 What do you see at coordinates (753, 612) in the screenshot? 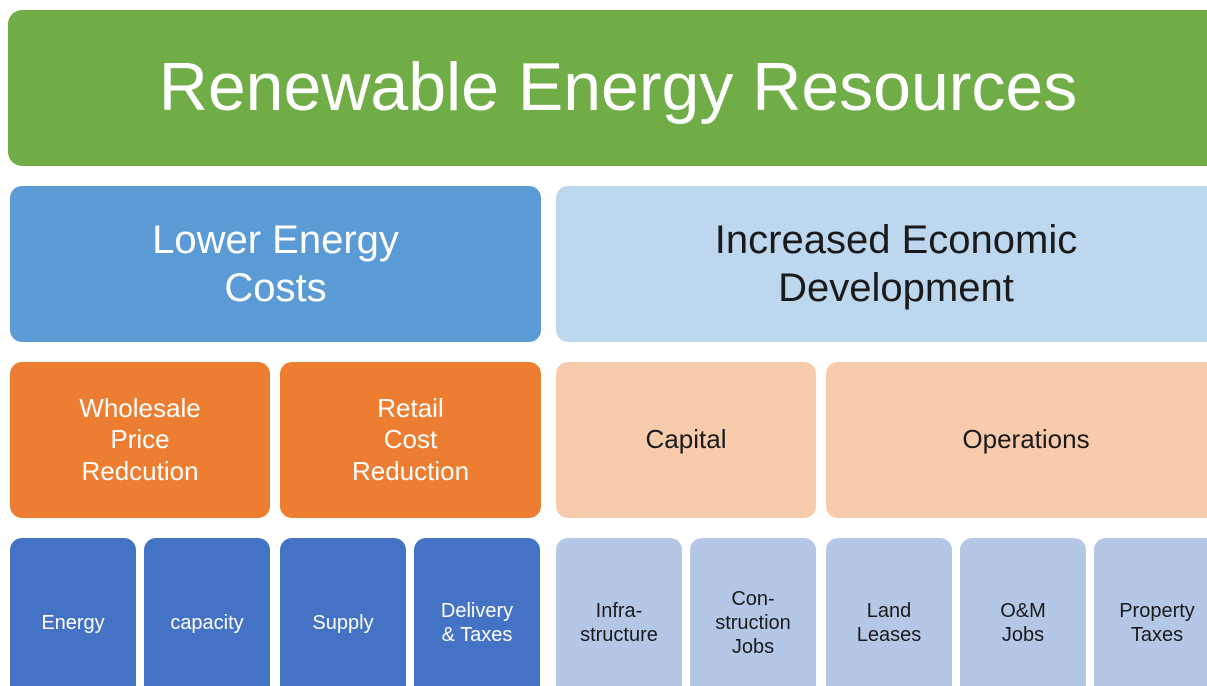
I see `node: Con- struction Jobs` at bounding box center [753, 612].